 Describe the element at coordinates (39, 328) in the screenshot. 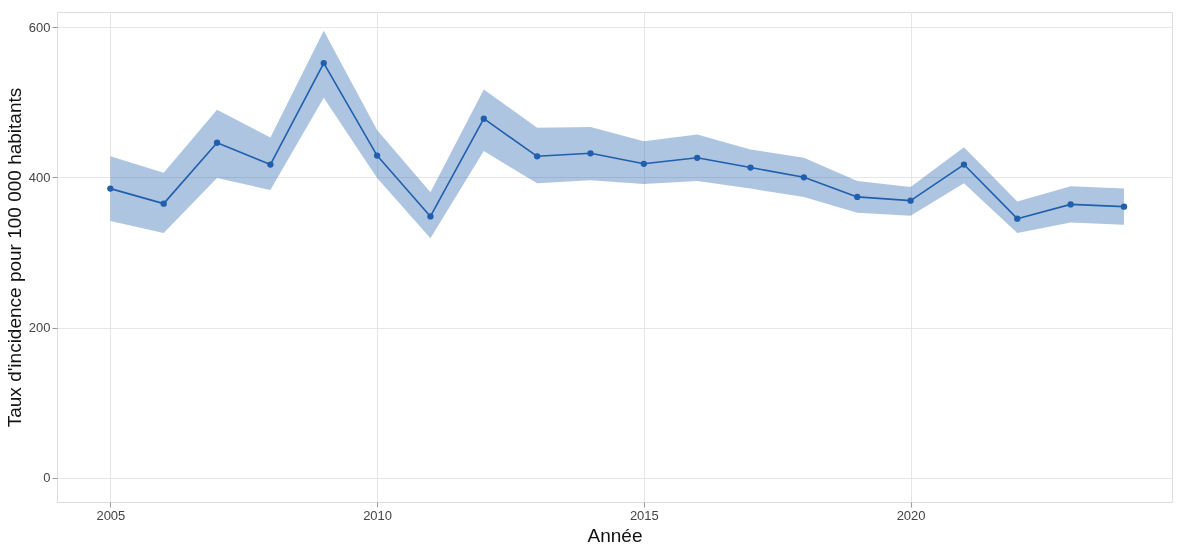

I see `y-tick-label: 200` at that location.